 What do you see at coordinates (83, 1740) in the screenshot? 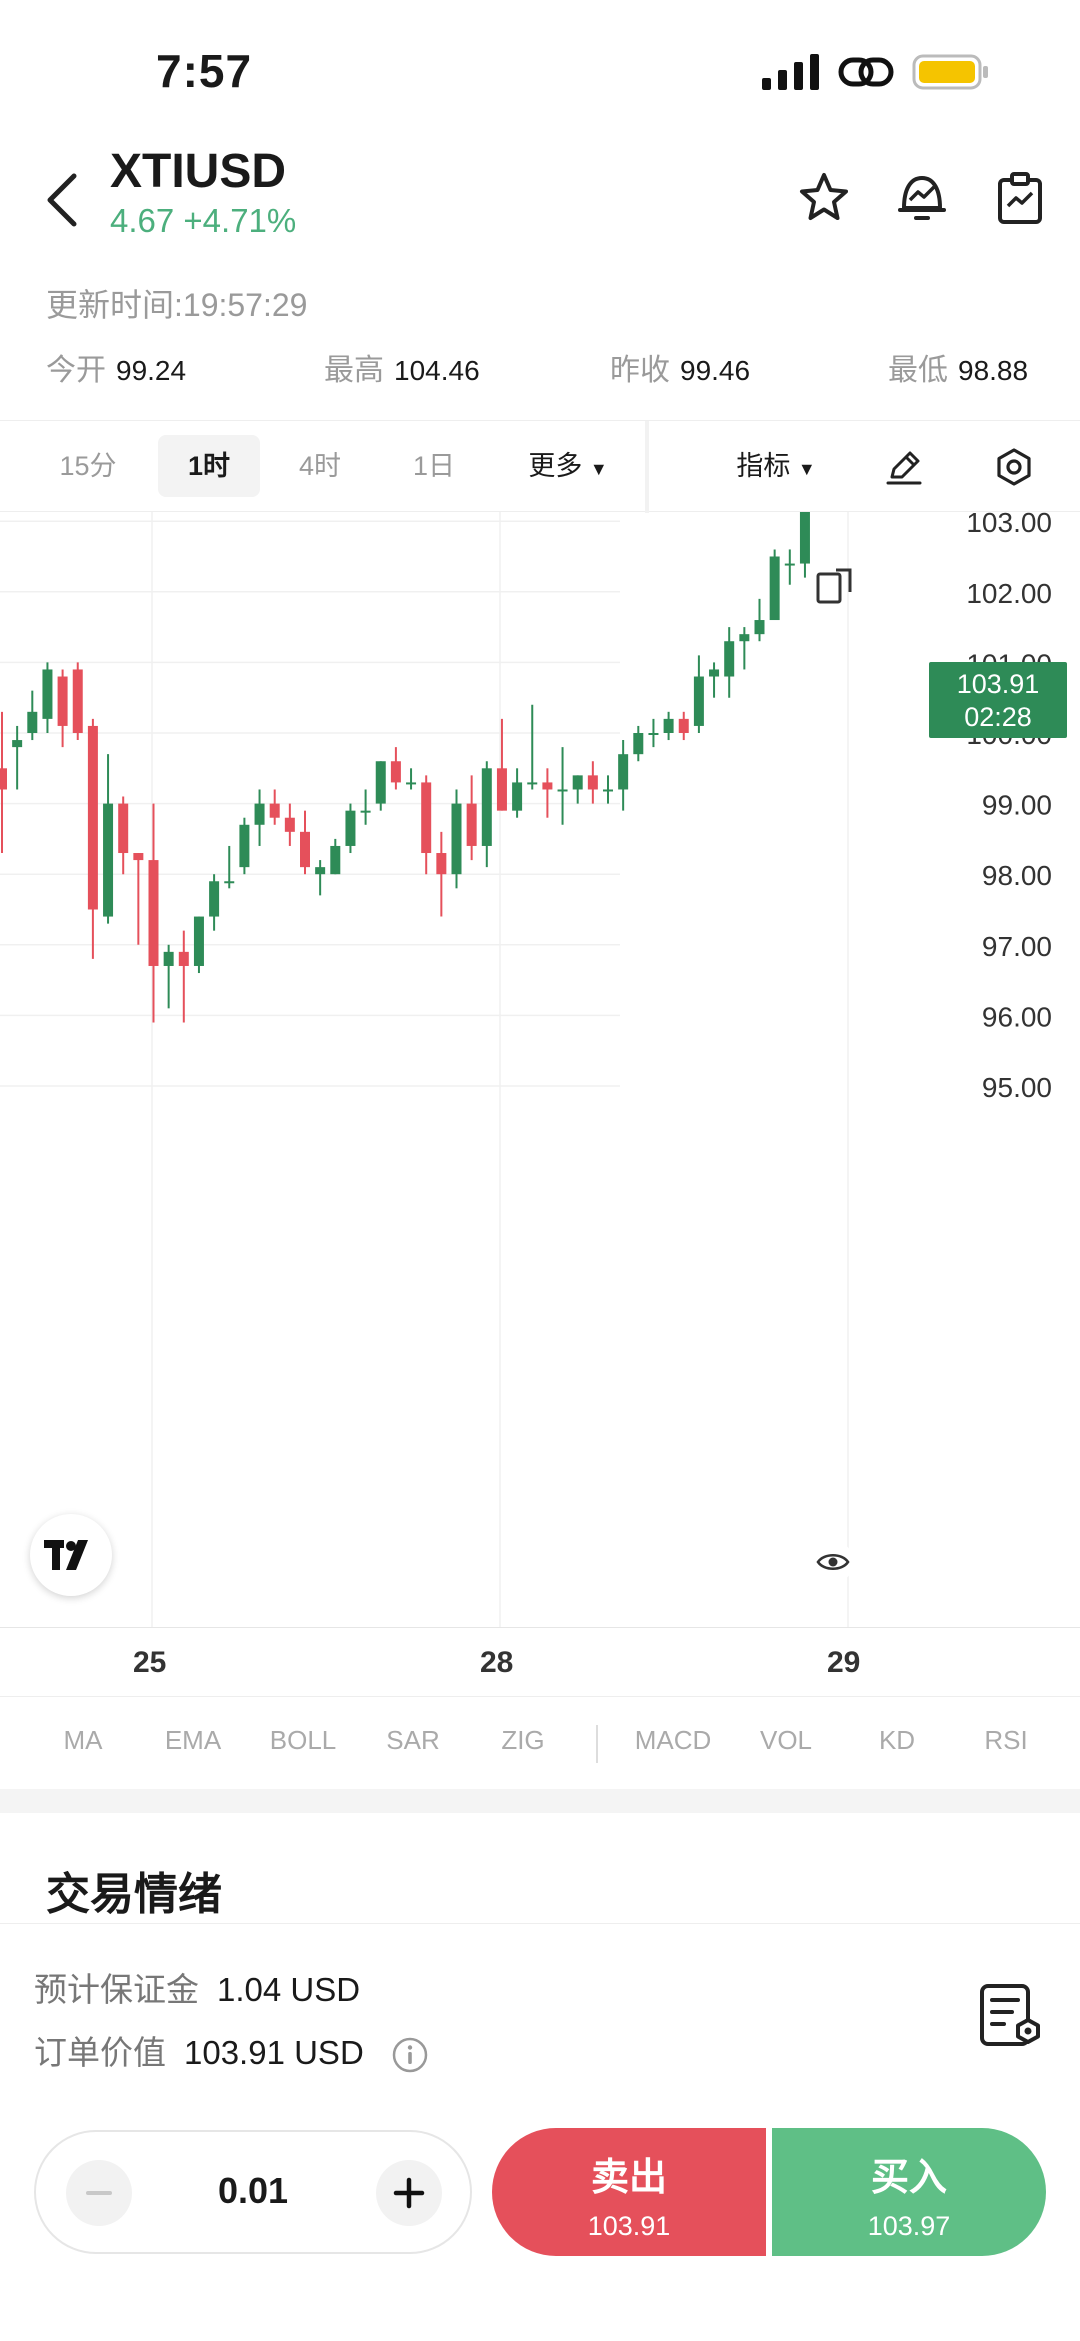
I see `indicator-ma: MA` at bounding box center [83, 1740].